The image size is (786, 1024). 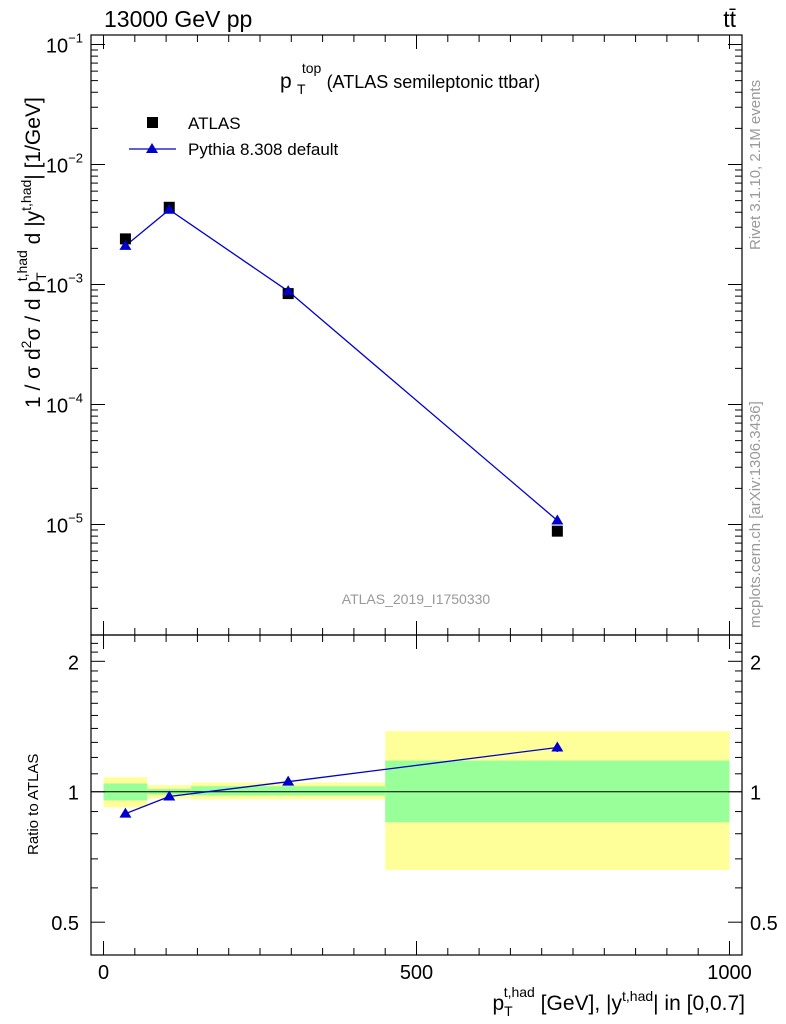 What do you see at coordinates (57, 167) in the screenshot?
I see `main-y-tick-mantissa-3: 10` at bounding box center [57, 167].